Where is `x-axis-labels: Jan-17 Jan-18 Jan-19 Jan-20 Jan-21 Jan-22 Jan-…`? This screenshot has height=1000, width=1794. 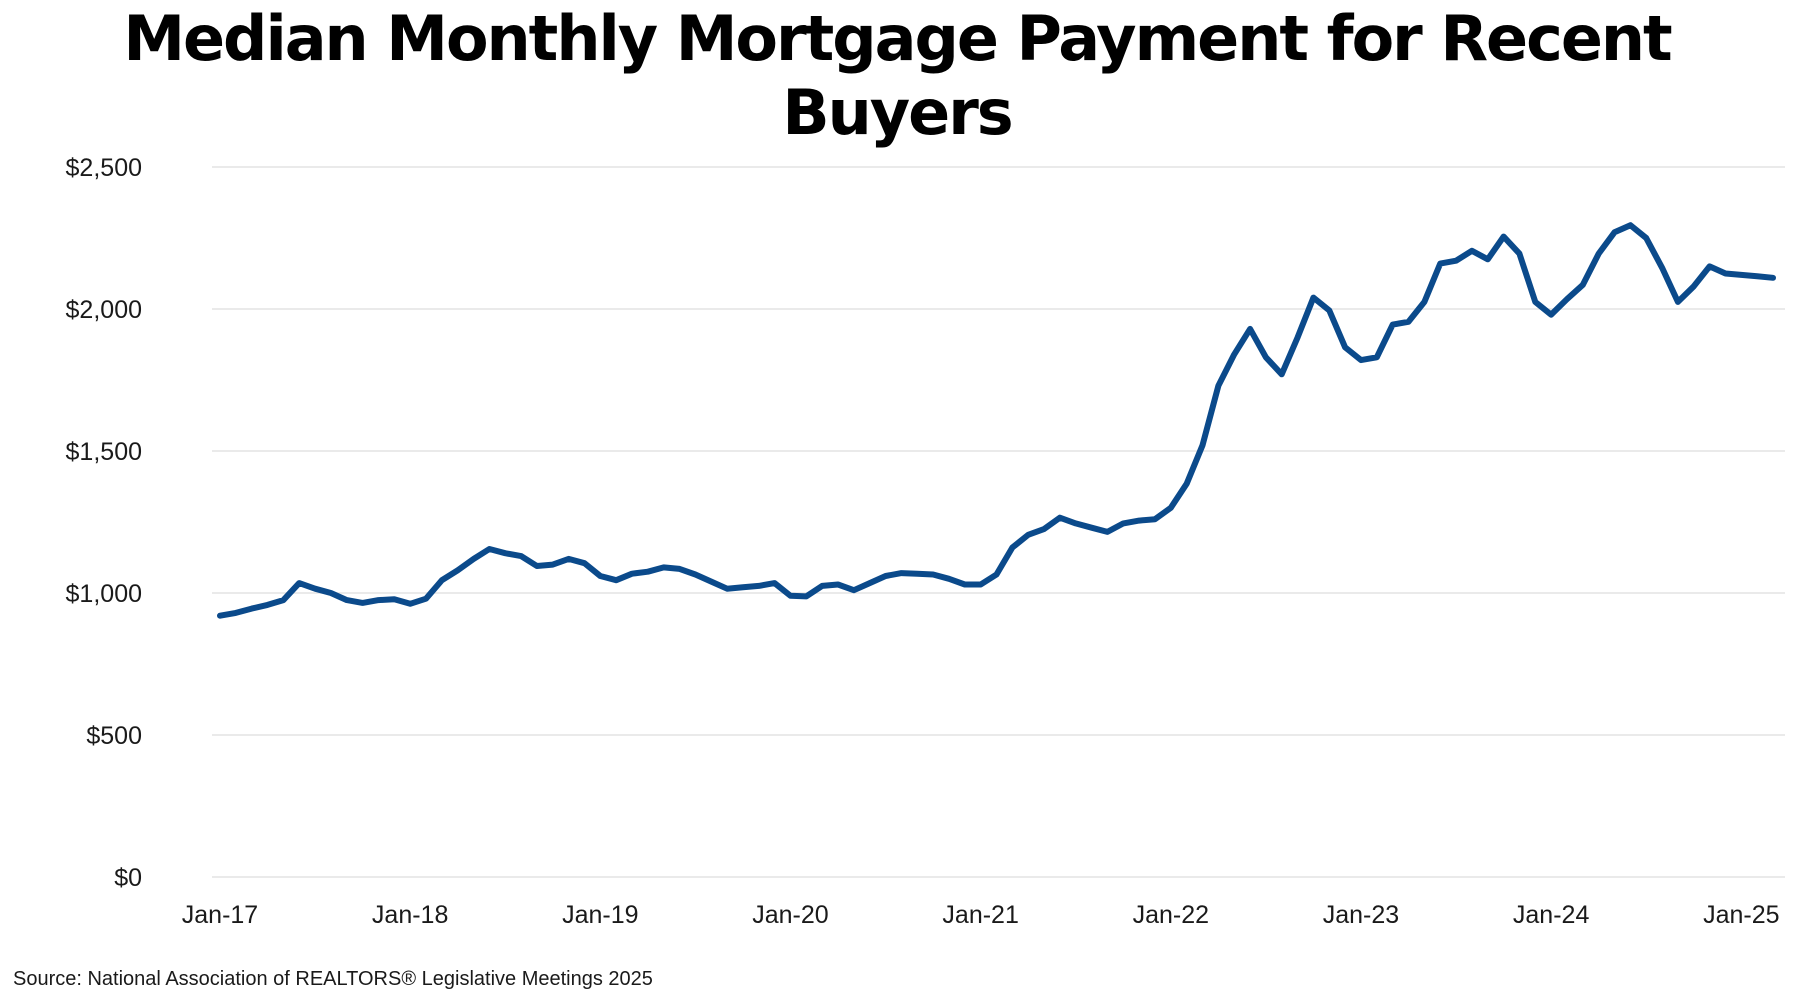 x-axis-labels: Jan-17 Jan-18 Jan-19 Jan-20 Jan-21 Jan-22 Jan-… is located at coordinates (981, 915).